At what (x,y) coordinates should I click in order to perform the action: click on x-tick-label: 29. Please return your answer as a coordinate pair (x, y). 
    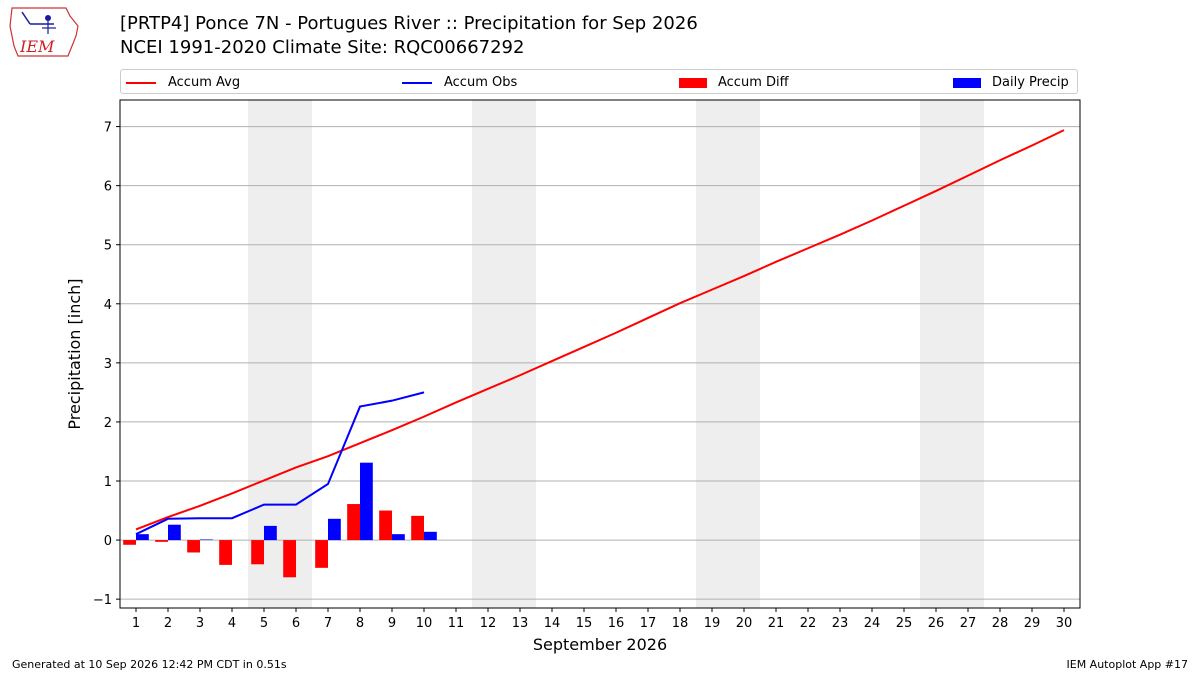
    Looking at the image, I should click on (1032, 623).